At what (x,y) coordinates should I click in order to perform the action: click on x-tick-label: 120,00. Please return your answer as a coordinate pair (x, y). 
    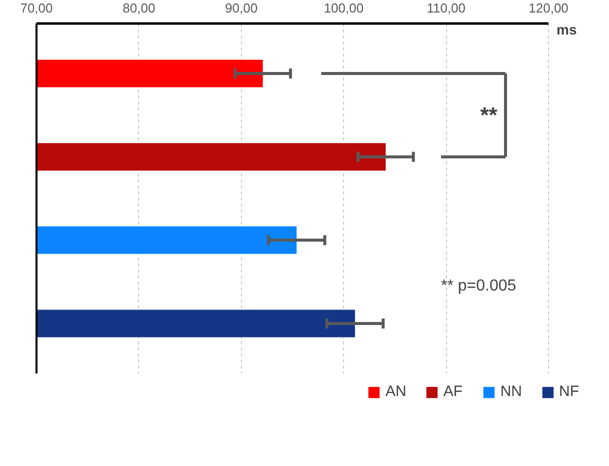
    Looking at the image, I should click on (548, 8).